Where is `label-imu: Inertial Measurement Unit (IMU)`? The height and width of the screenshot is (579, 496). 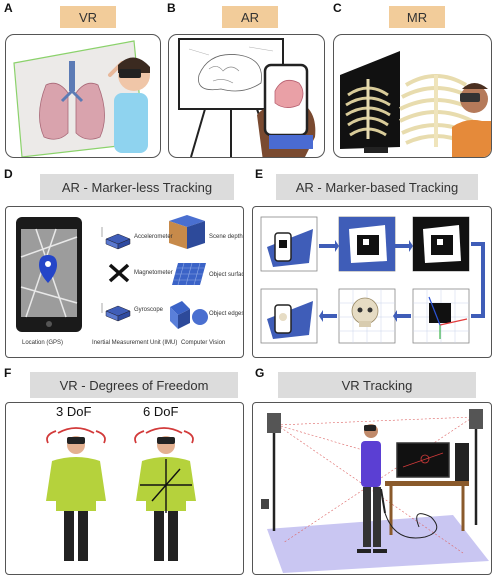
label-imu: Inertial Measurement Unit (IMU) is located at coordinates (135, 343).